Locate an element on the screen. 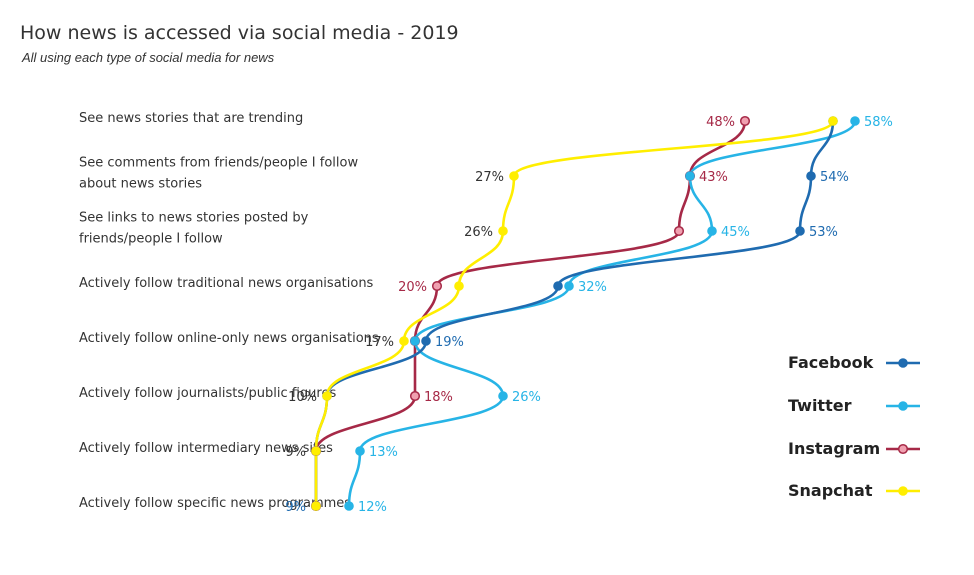 The image size is (974, 575). legend-label-twitter: Twitter is located at coordinates (820, 405).